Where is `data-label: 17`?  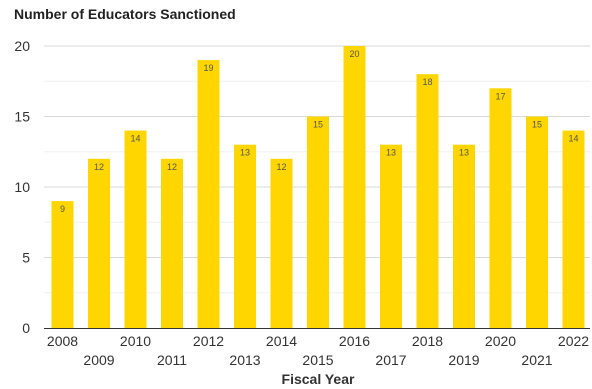
data-label: 17 is located at coordinates (500, 96).